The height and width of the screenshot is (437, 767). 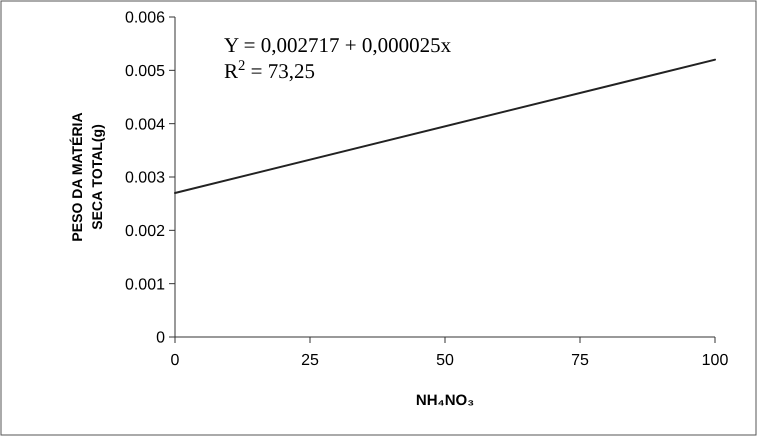 I want to click on y-tick-label: 0.001, so click(x=145, y=285).